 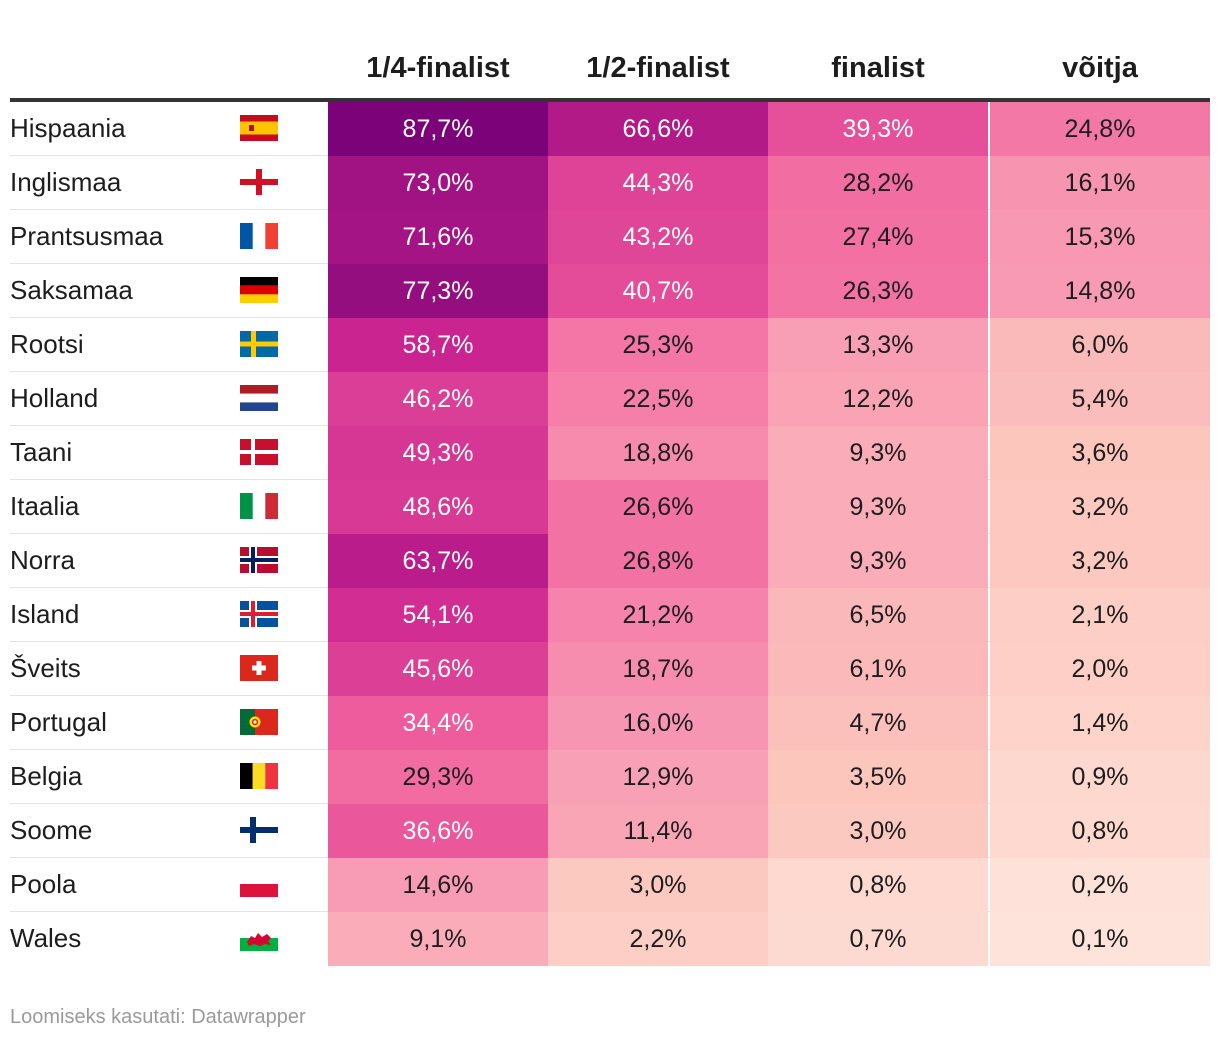 I want to click on country-name: Soome, so click(x=51, y=830).